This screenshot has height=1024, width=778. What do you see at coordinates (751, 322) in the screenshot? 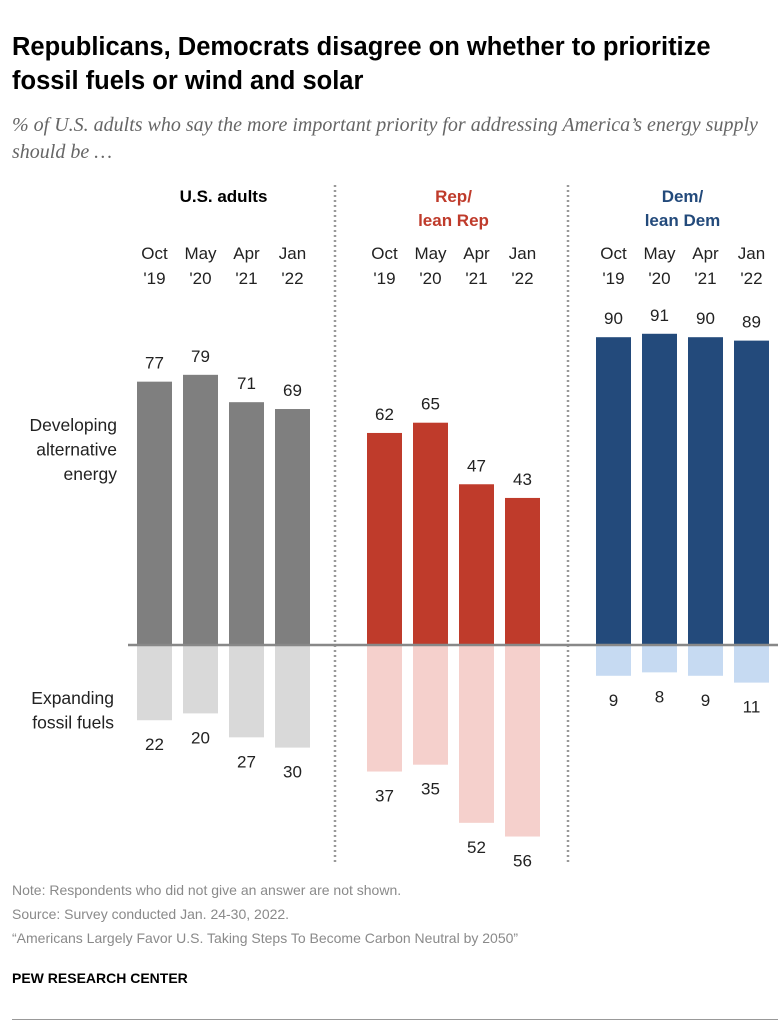
I see `data-label: 89` at bounding box center [751, 322].